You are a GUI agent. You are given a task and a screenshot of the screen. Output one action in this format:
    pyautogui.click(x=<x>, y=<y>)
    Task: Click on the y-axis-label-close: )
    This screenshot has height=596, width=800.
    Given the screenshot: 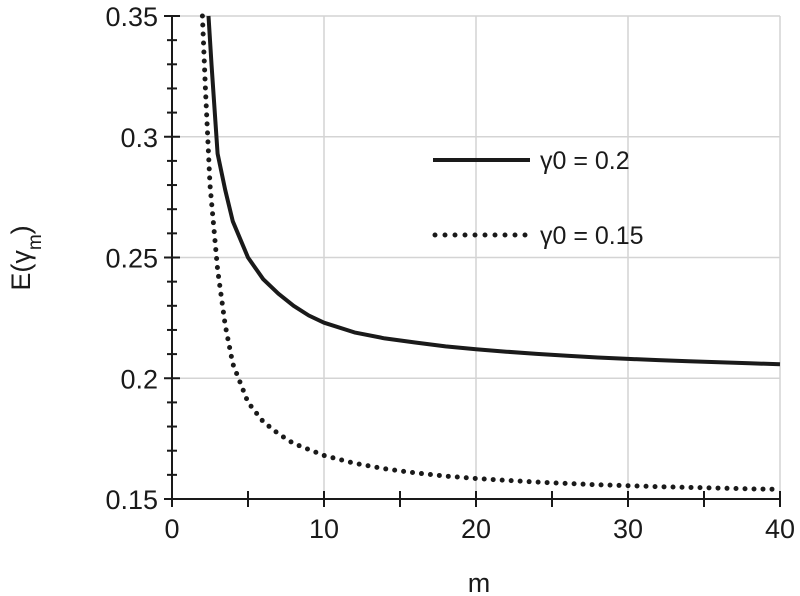 What is the action you would take?
    pyautogui.click(x=21, y=229)
    